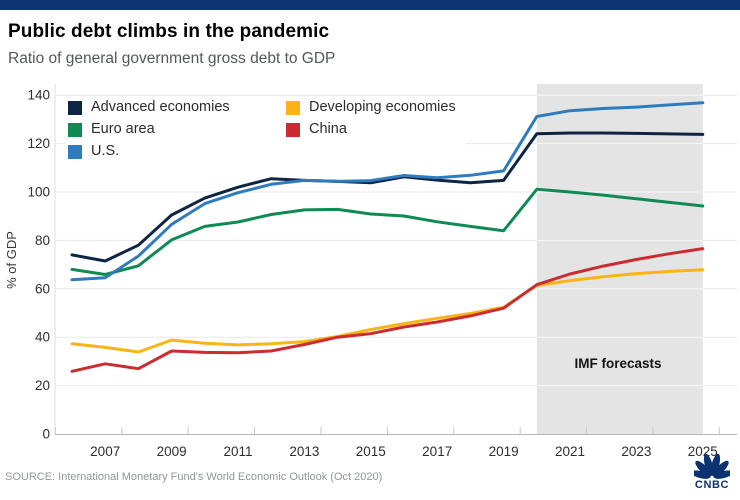 The width and height of the screenshot is (740, 500). What do you see at coordinates (382, 107) in the screenshot?
I see `legend-label-developing-economies: Developing economies` at bounding box center [382, 107].